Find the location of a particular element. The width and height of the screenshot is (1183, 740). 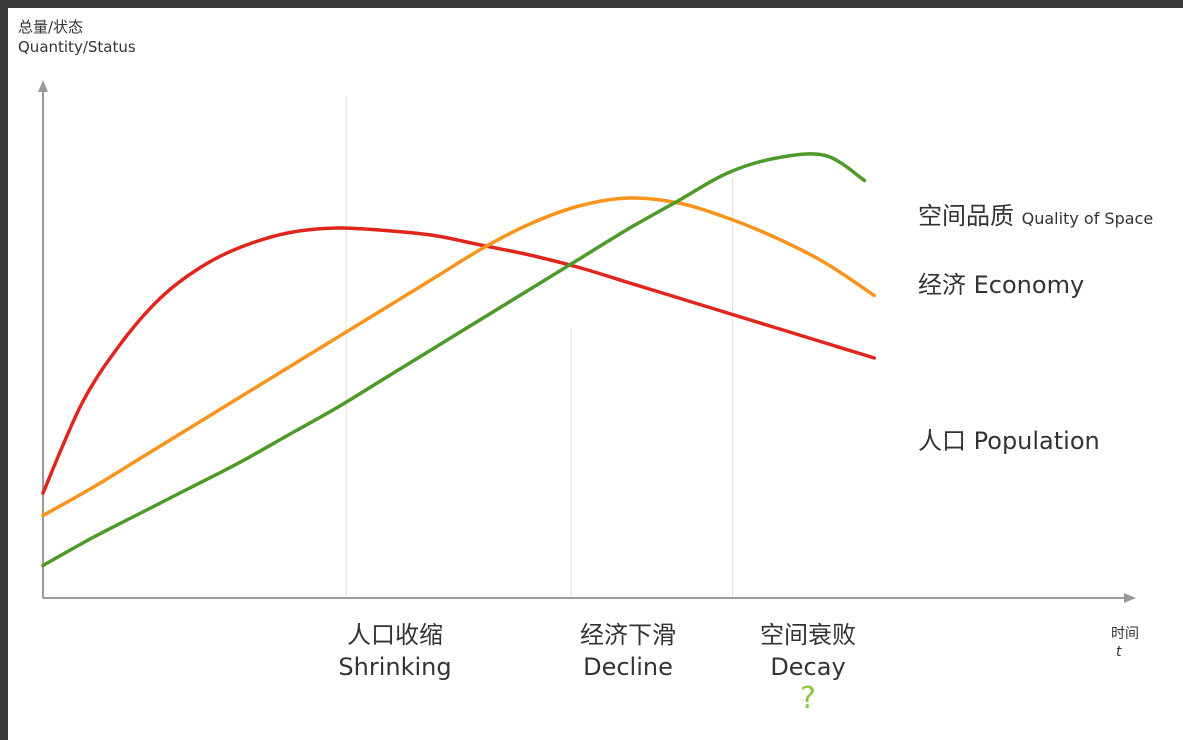

x-axis-label-zh: 时间 is located at coordinates (1125, 634).